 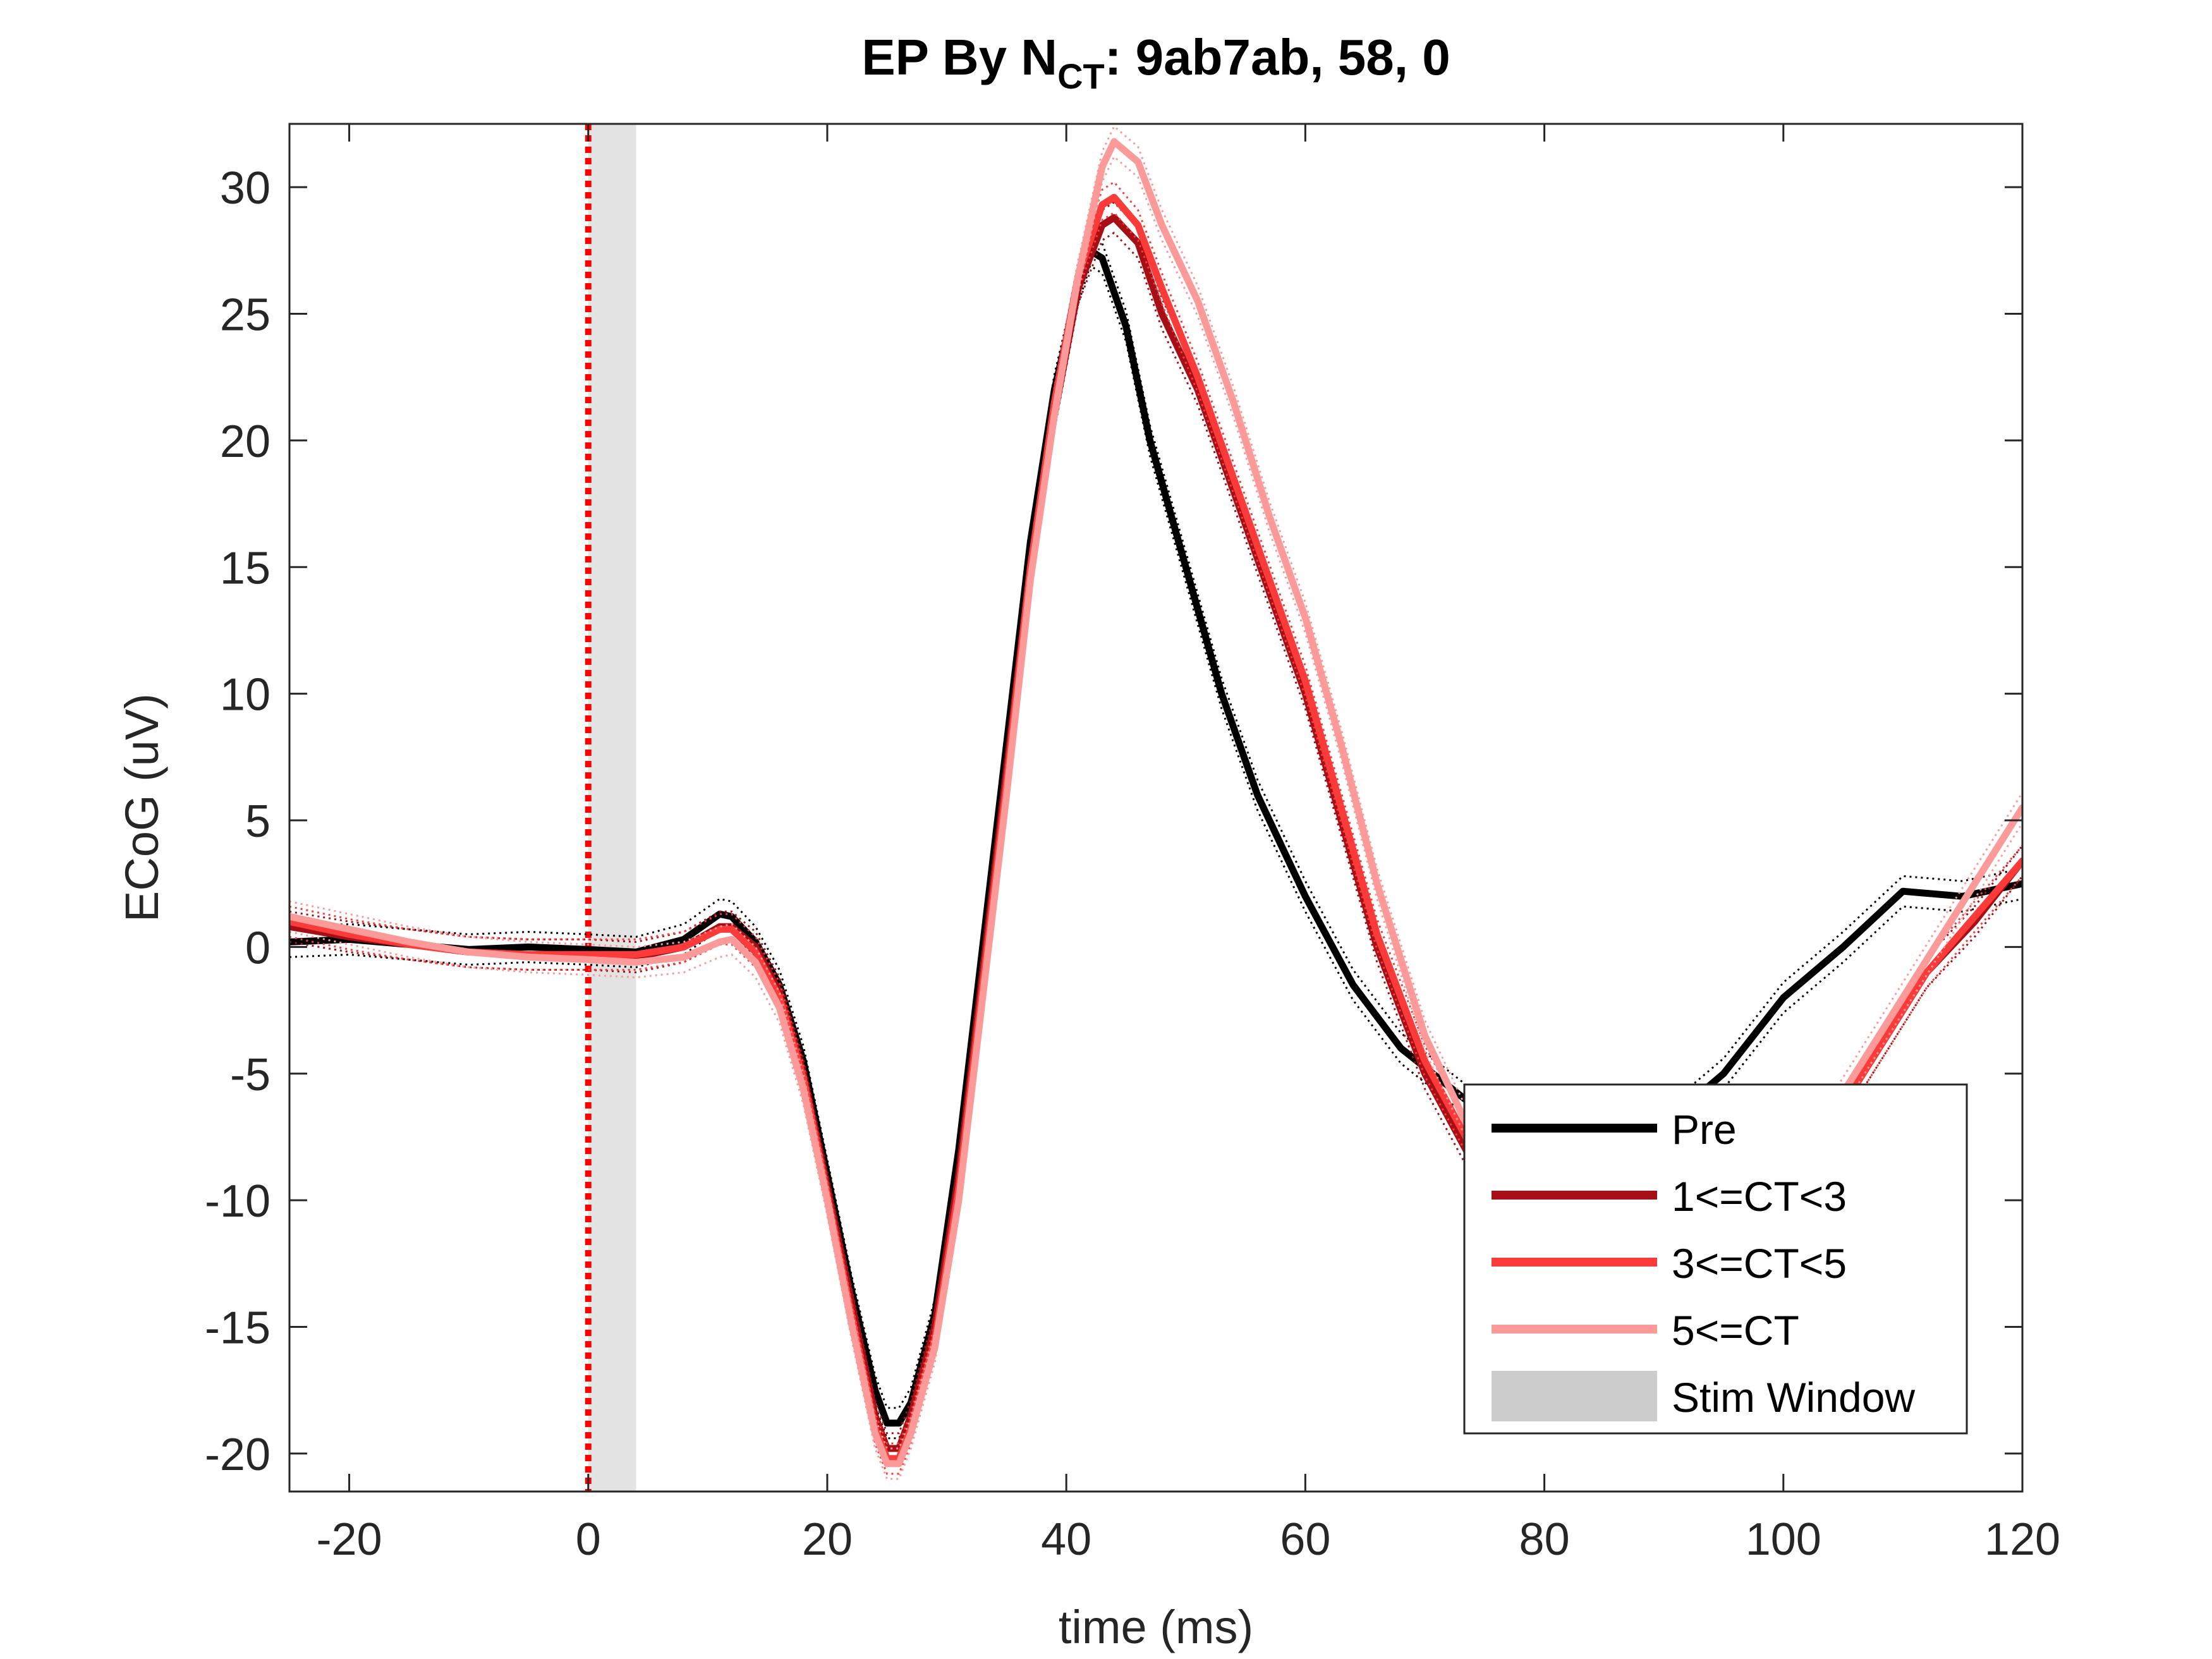 What do you see at coordinates (237, 1201) in the screenshot?
I see `y-tick-label: -10` at bounding box center [237, 1201].